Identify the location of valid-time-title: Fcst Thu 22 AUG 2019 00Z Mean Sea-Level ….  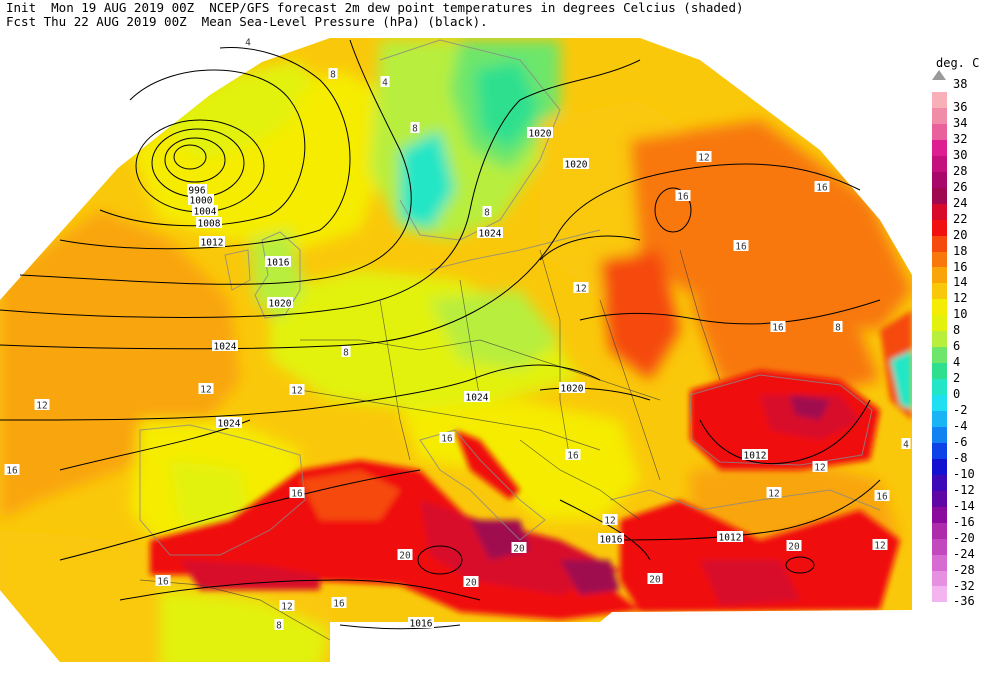
(247, 21).